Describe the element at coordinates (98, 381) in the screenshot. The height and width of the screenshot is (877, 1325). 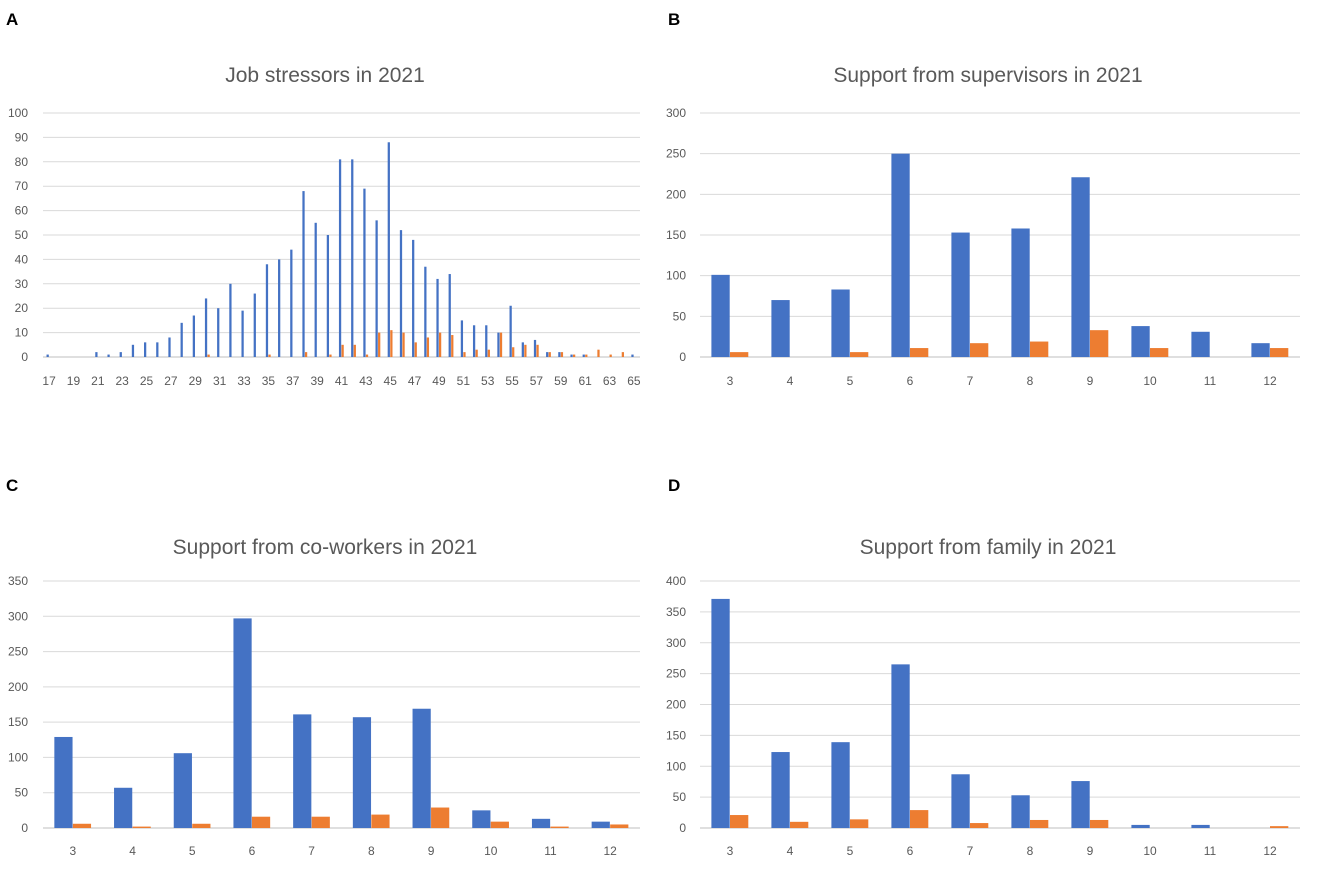
I see `x-tick-label: 21` at that location.